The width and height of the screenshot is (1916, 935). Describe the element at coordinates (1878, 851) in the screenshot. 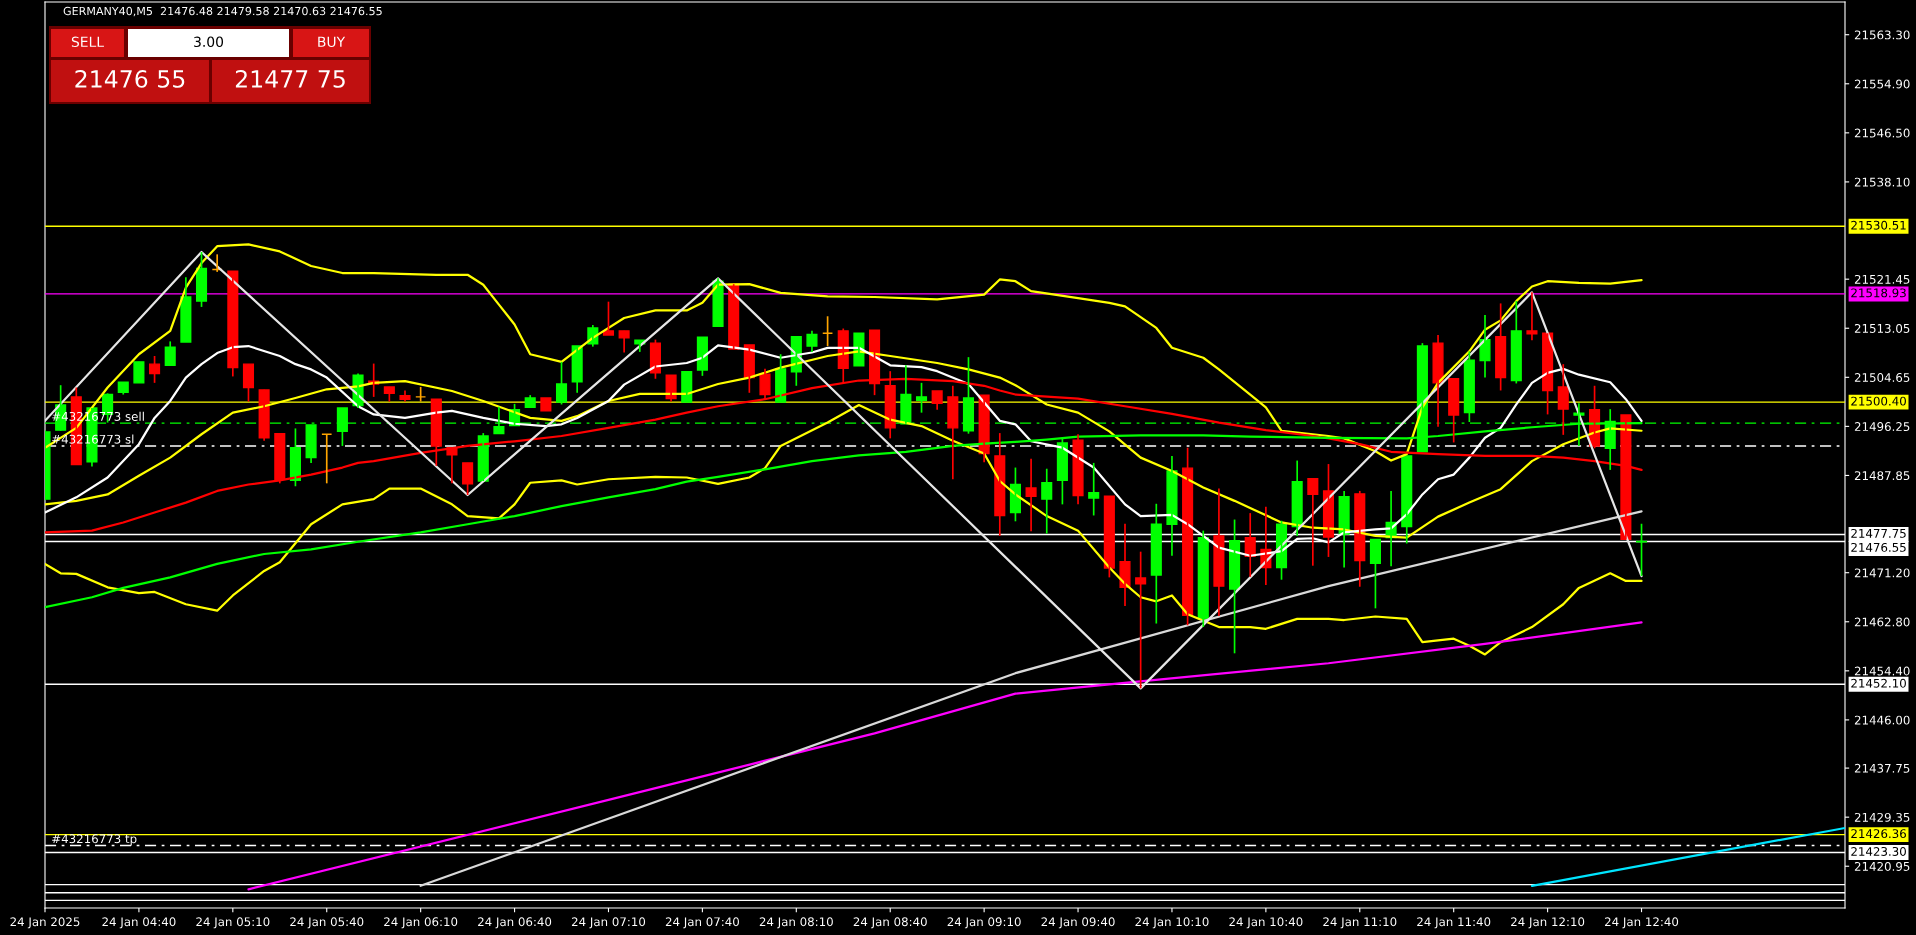

I see `ref-line-label: 21423.30` at that location.